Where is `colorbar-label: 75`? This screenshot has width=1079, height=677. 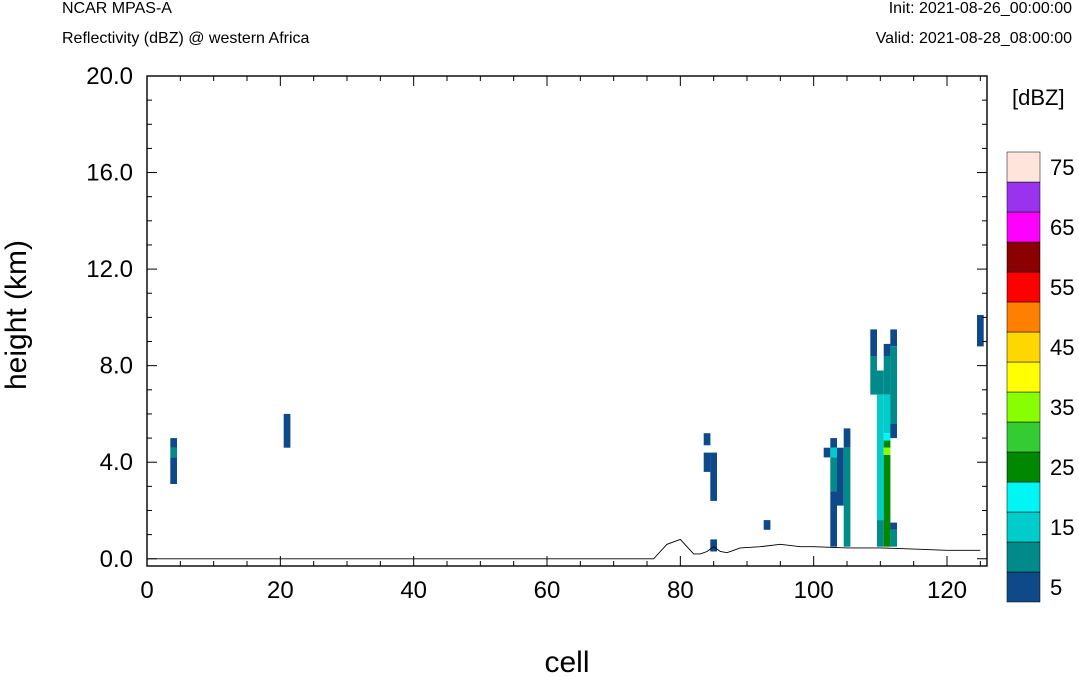
colorbar-label: 75 is located at coordinates (1062, 167).